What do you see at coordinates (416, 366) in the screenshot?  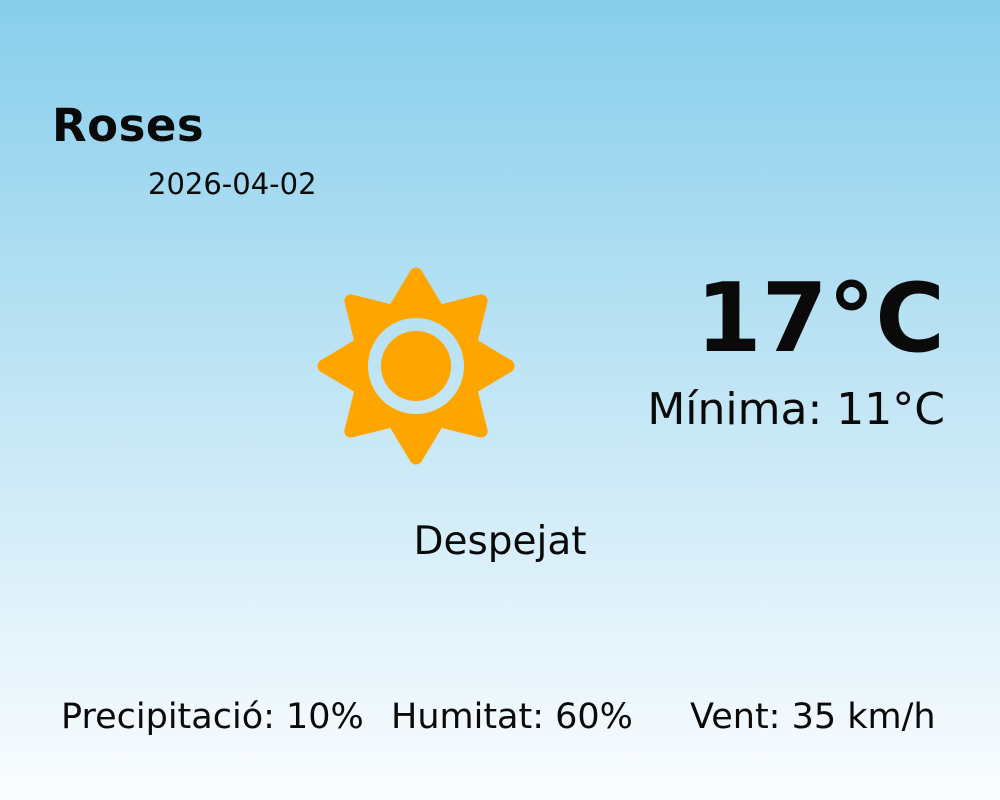 I see `sun-icon` at bounding box center [416, 366].